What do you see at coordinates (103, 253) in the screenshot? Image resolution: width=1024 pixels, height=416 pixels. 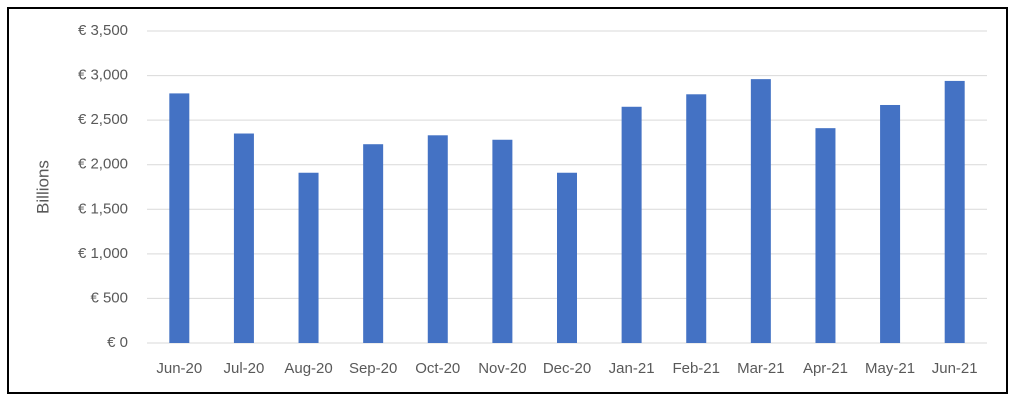 I see `y-tick-label: € 1,000` at bounding box center [103, 253].